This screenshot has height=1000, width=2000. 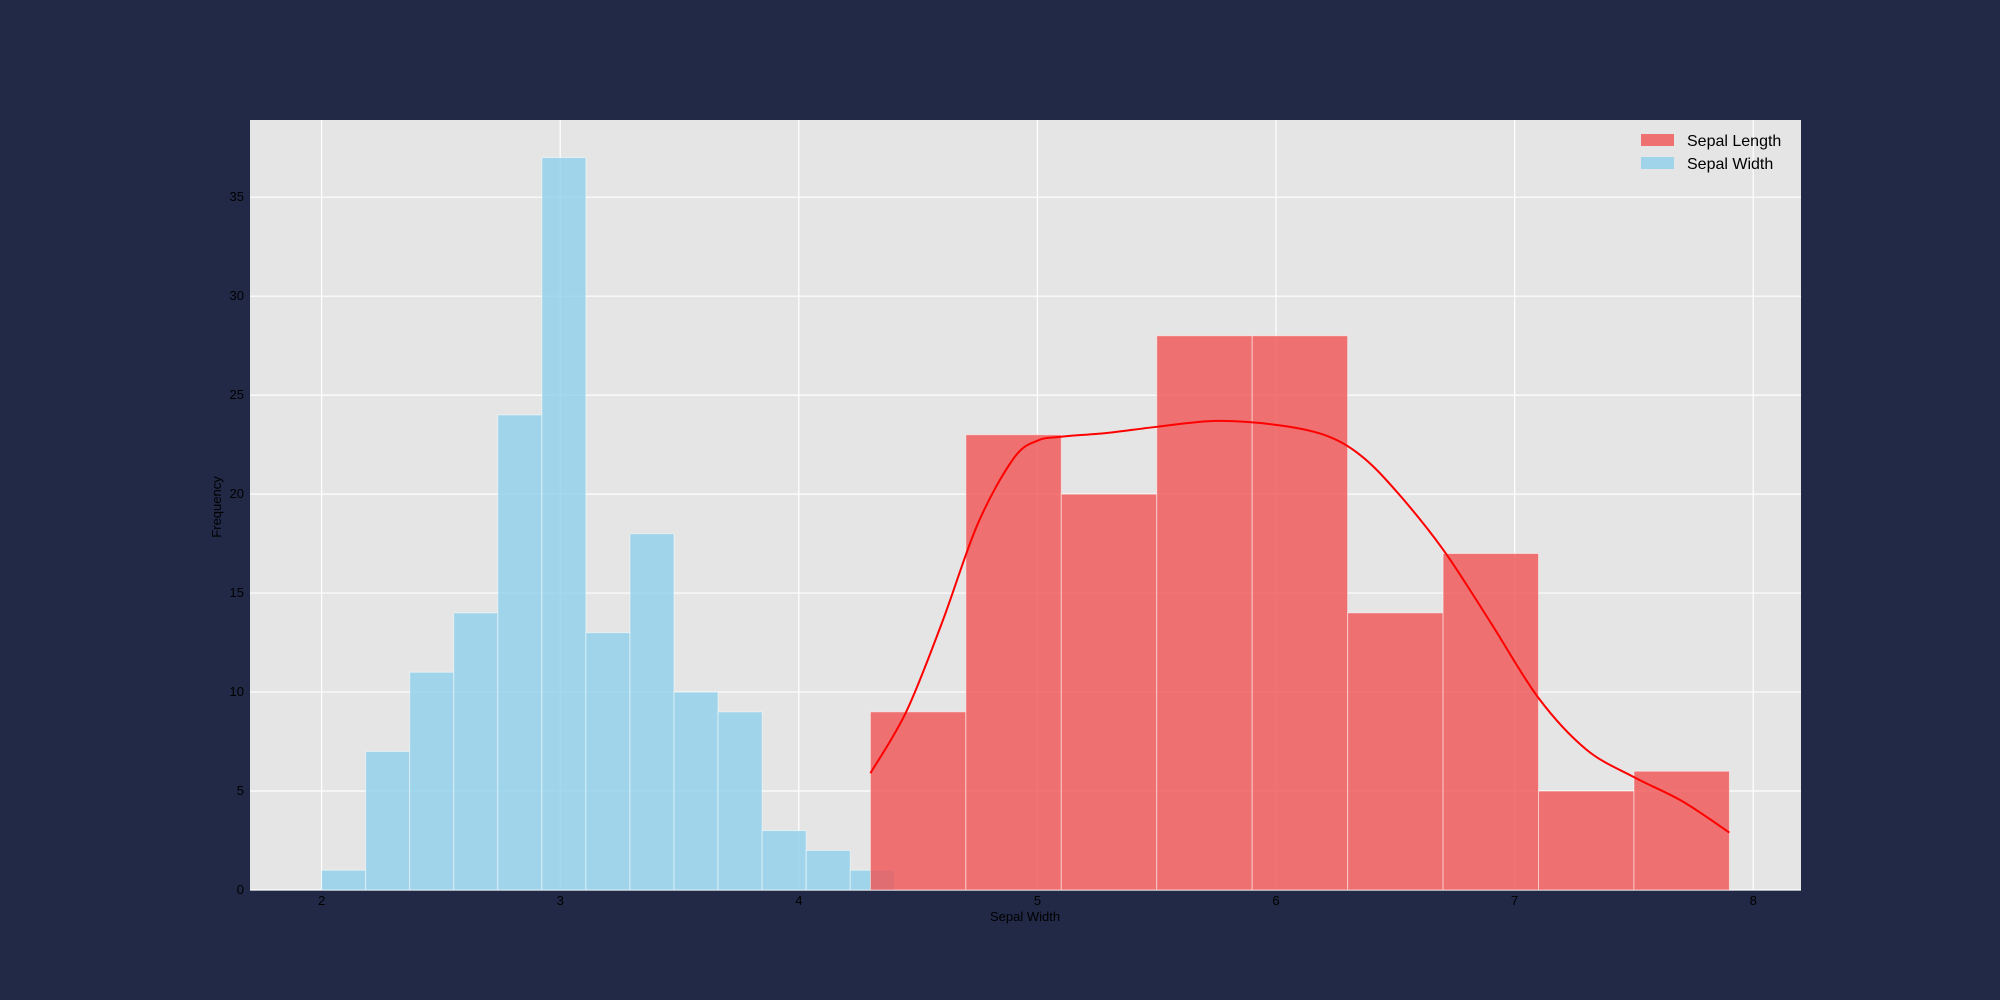 I want to click on x-axis-label: Sepal Width, so click(x=1025, y=916).